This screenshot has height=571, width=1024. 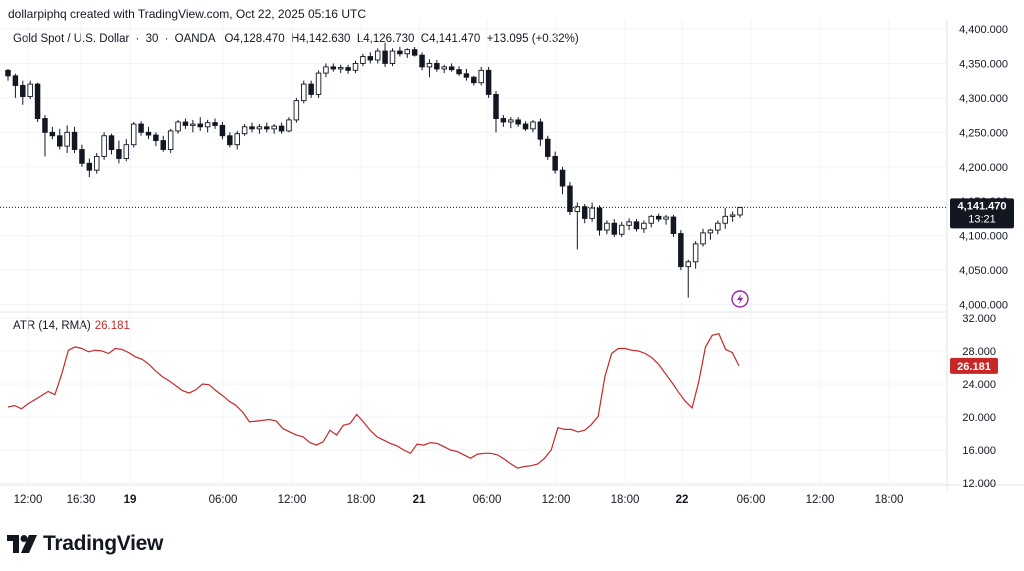 What do you see at coordinates (982, 213) in the screenshot?
I see `price-badge-box` at bounding box center [982, 213].